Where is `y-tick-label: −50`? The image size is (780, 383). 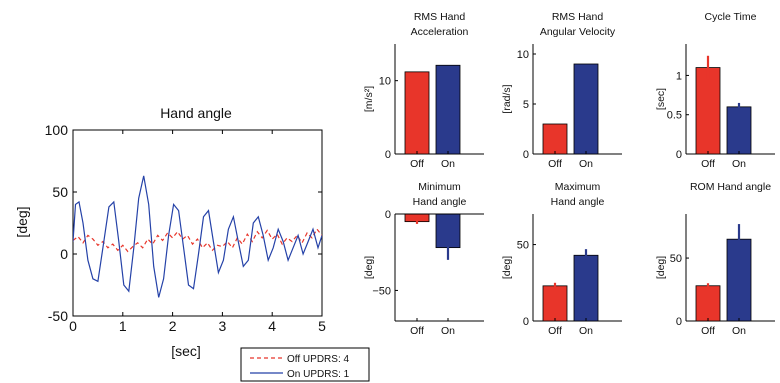 y-tick-label: −50 is located at coordinates (381, 291).